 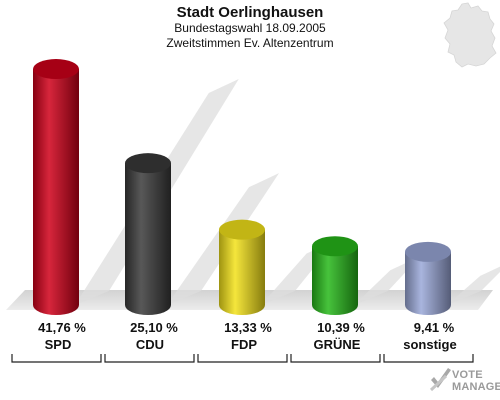 I want to click on chart-subtitle-2: Zweitstimmen Ev. Altenzentrum, so click(x=250, y=43).